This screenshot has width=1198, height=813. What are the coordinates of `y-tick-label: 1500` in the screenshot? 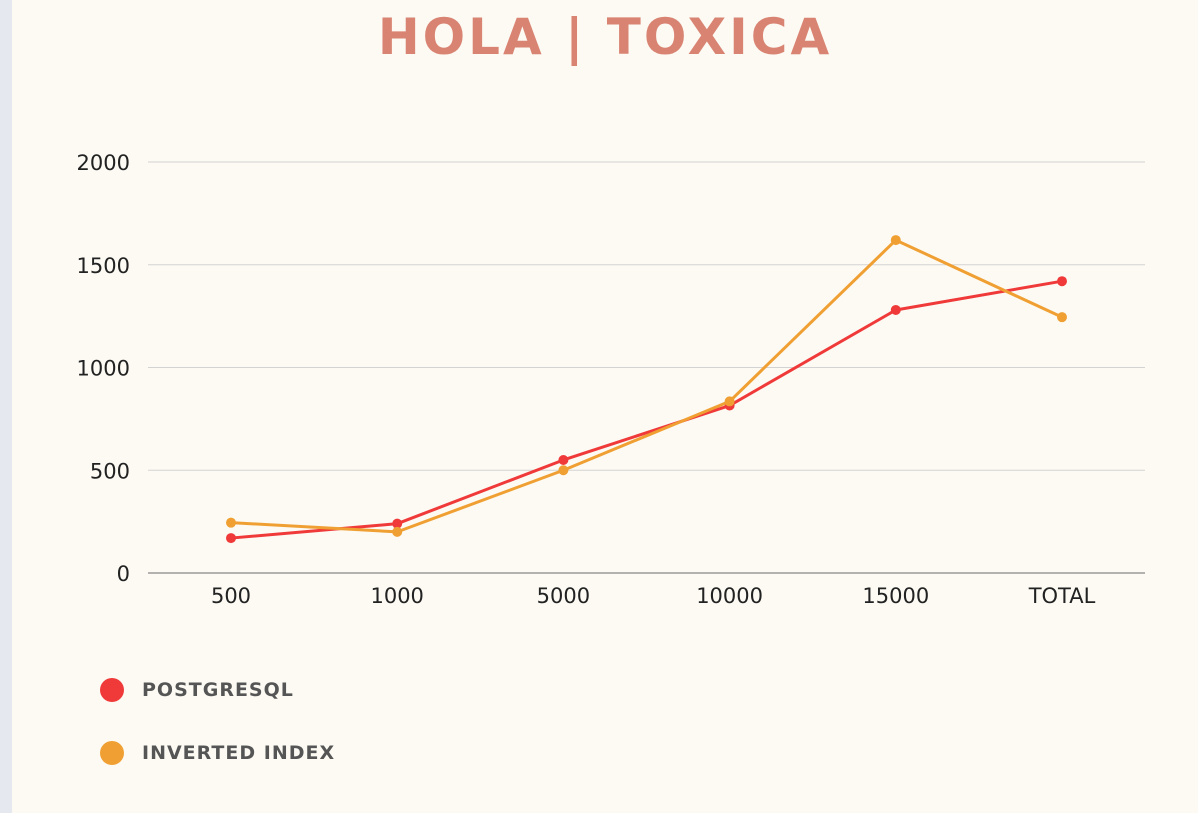 It's located at (103, 266).